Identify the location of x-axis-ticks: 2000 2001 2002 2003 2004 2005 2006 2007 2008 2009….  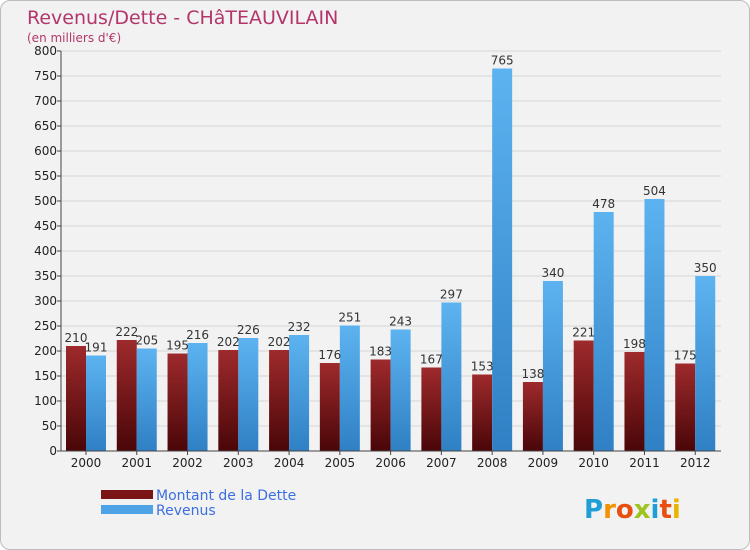
(391, 460).